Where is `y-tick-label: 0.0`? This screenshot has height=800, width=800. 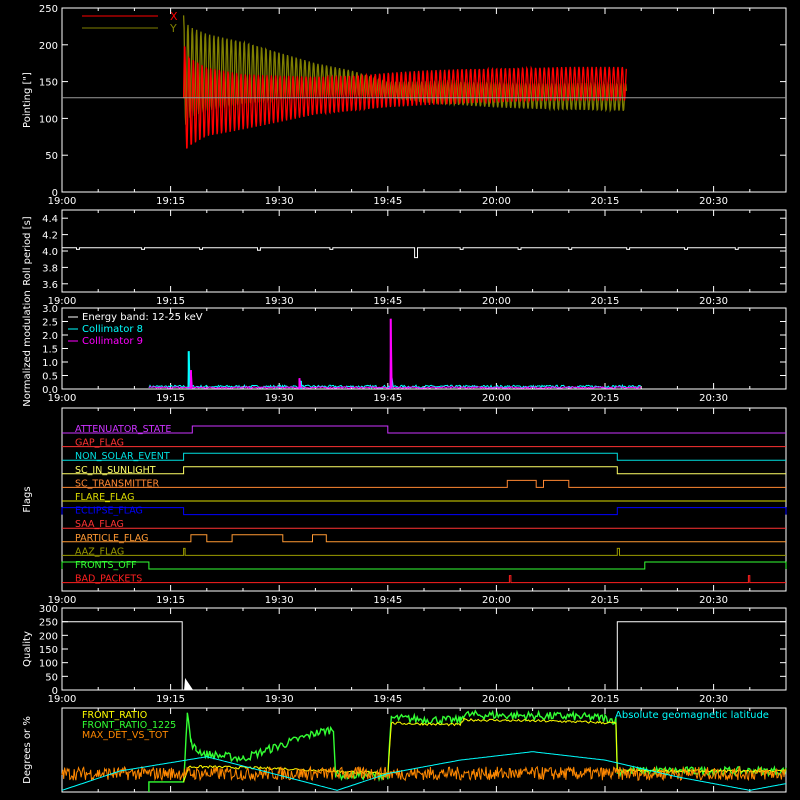 y-tick-label: 0.0 is located at coordinates (50, 390).